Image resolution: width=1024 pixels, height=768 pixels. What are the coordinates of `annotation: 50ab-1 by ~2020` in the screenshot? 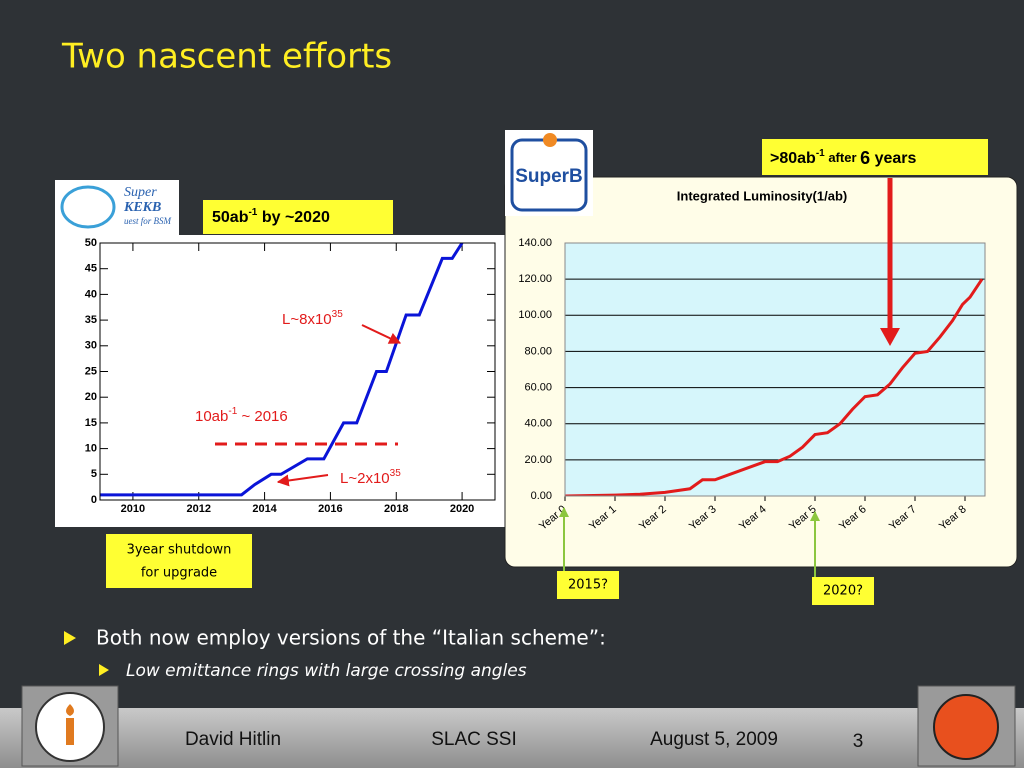 It's located at (271, 216).